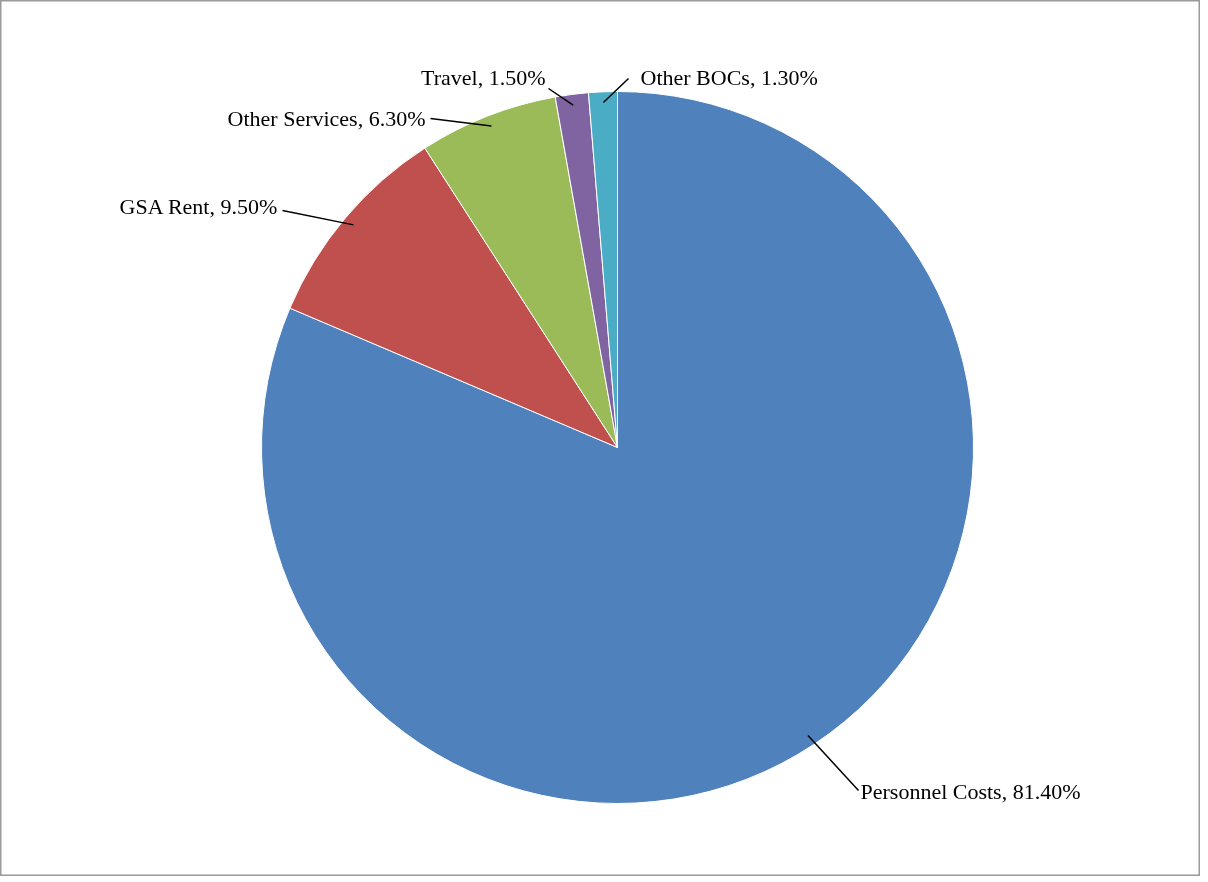 The width and height of the screenshot is (1208, 882). What do you see at coordinates (483, 77) in the screenshot?
I see `slice-label: Travel, 1.50%` at bounding box center [483, 77].